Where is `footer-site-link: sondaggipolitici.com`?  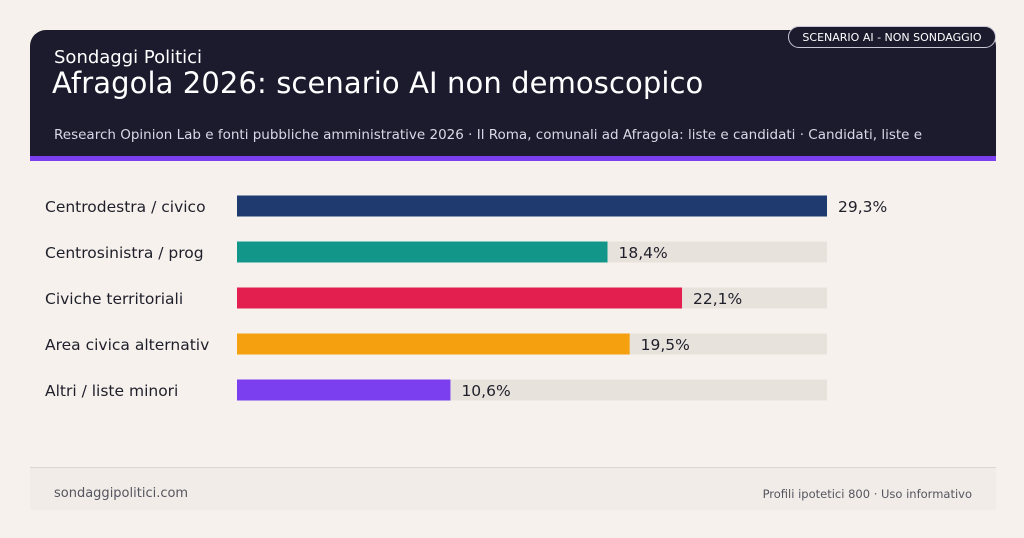
footer-site-link: sondaggipolitici.com is located at coordinates (121, 493).